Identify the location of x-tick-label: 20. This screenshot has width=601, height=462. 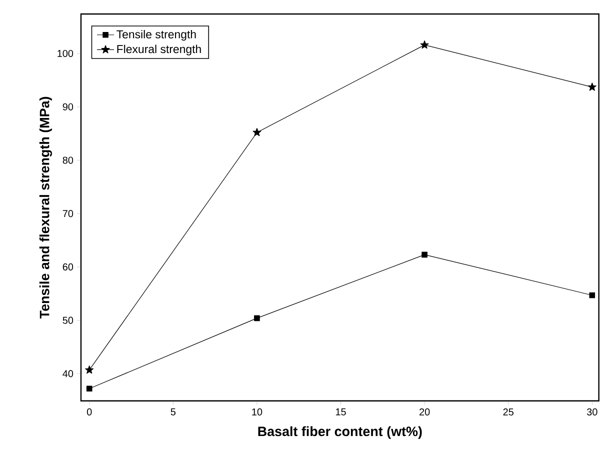
(425, 412).